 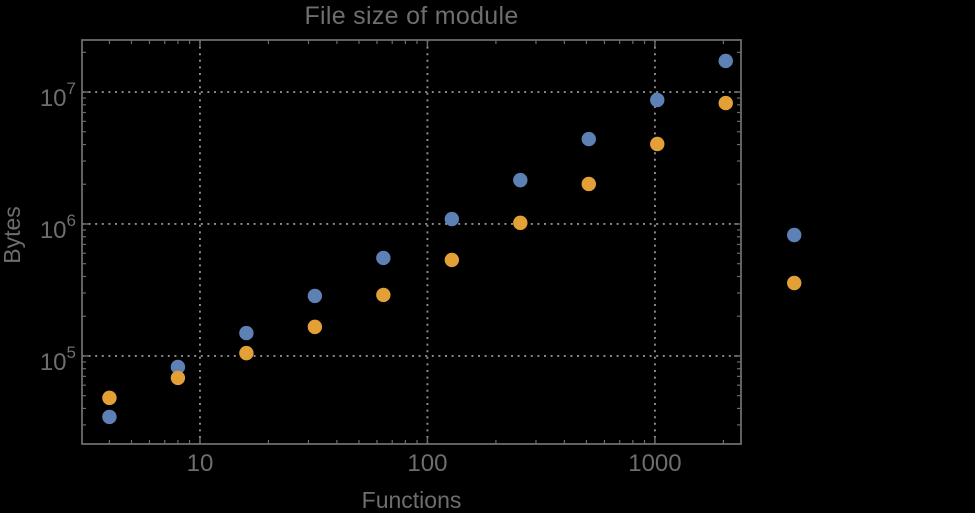 What do you see at coordinates (411, 16) in the screenshot?
I see `chart-title: File size of module` at bounding box center [411, 16].